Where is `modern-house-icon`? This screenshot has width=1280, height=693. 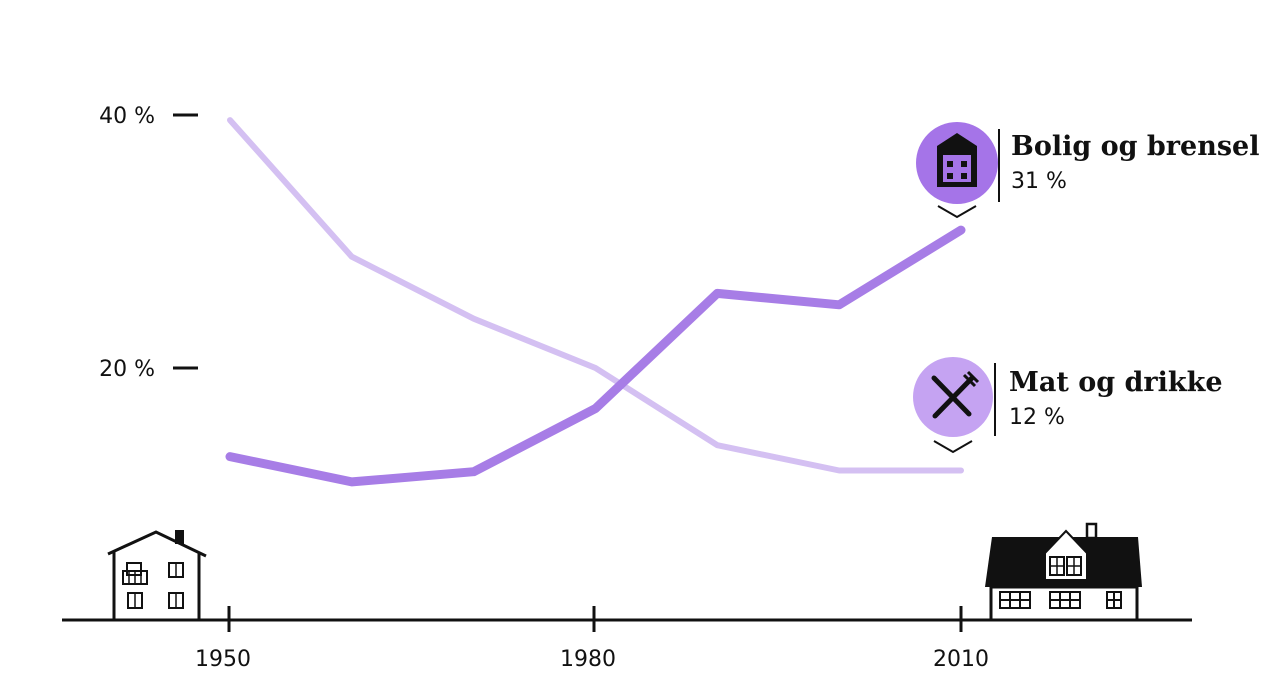
modern-house-icon is located at coordinates (1063, 572).